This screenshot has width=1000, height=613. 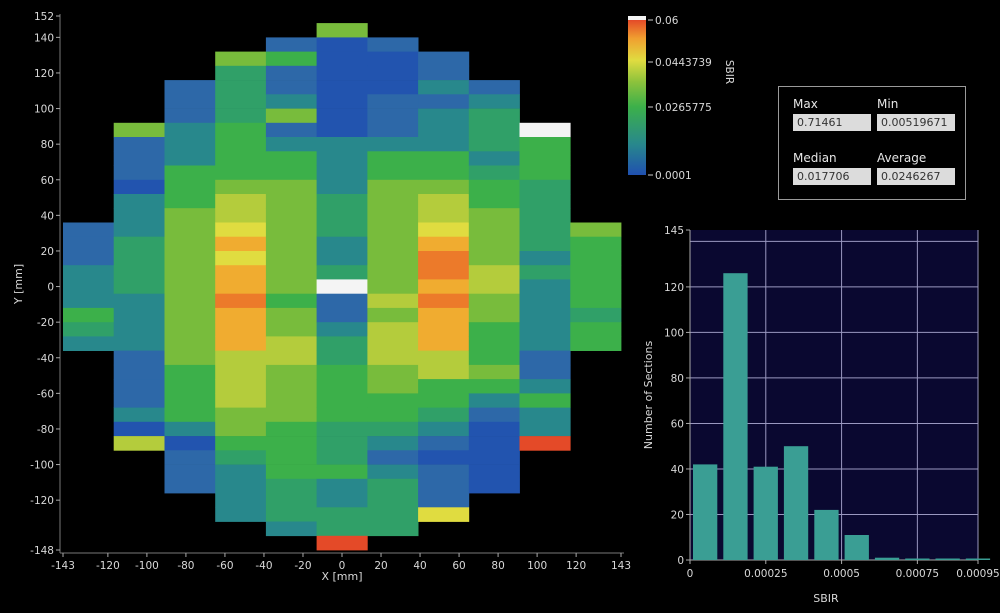 I want to click on y-tick-label: -80, so click(x=45, y=430).